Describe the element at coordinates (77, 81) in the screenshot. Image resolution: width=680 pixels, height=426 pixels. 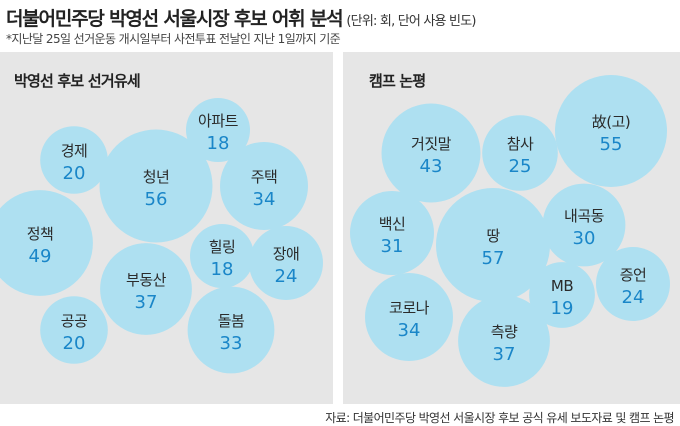
I see `panel-title-campaign-speech: 박영선 후보 선거유세` at that location.